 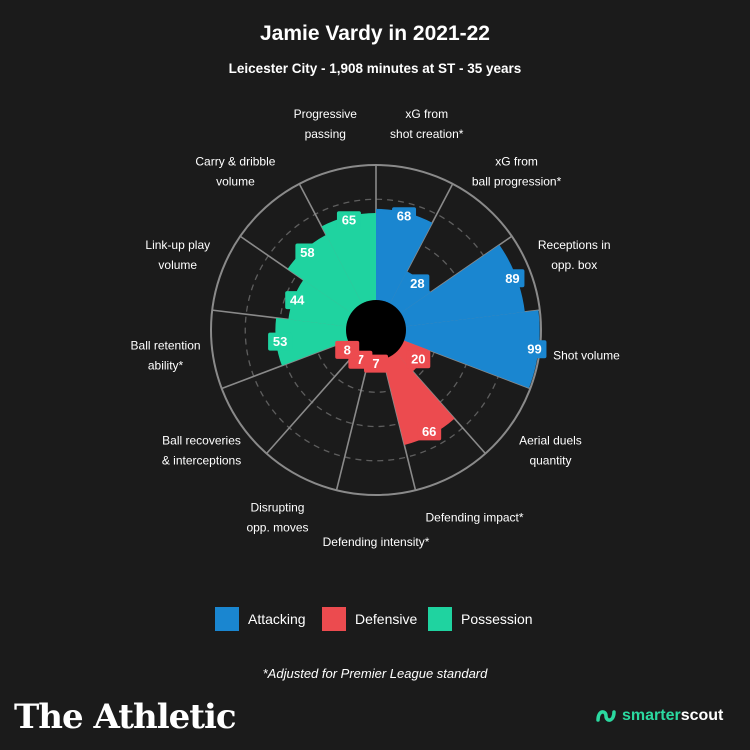 I want to click on category-label-5: Aerial duels quantity, so click(x=550, y=450).